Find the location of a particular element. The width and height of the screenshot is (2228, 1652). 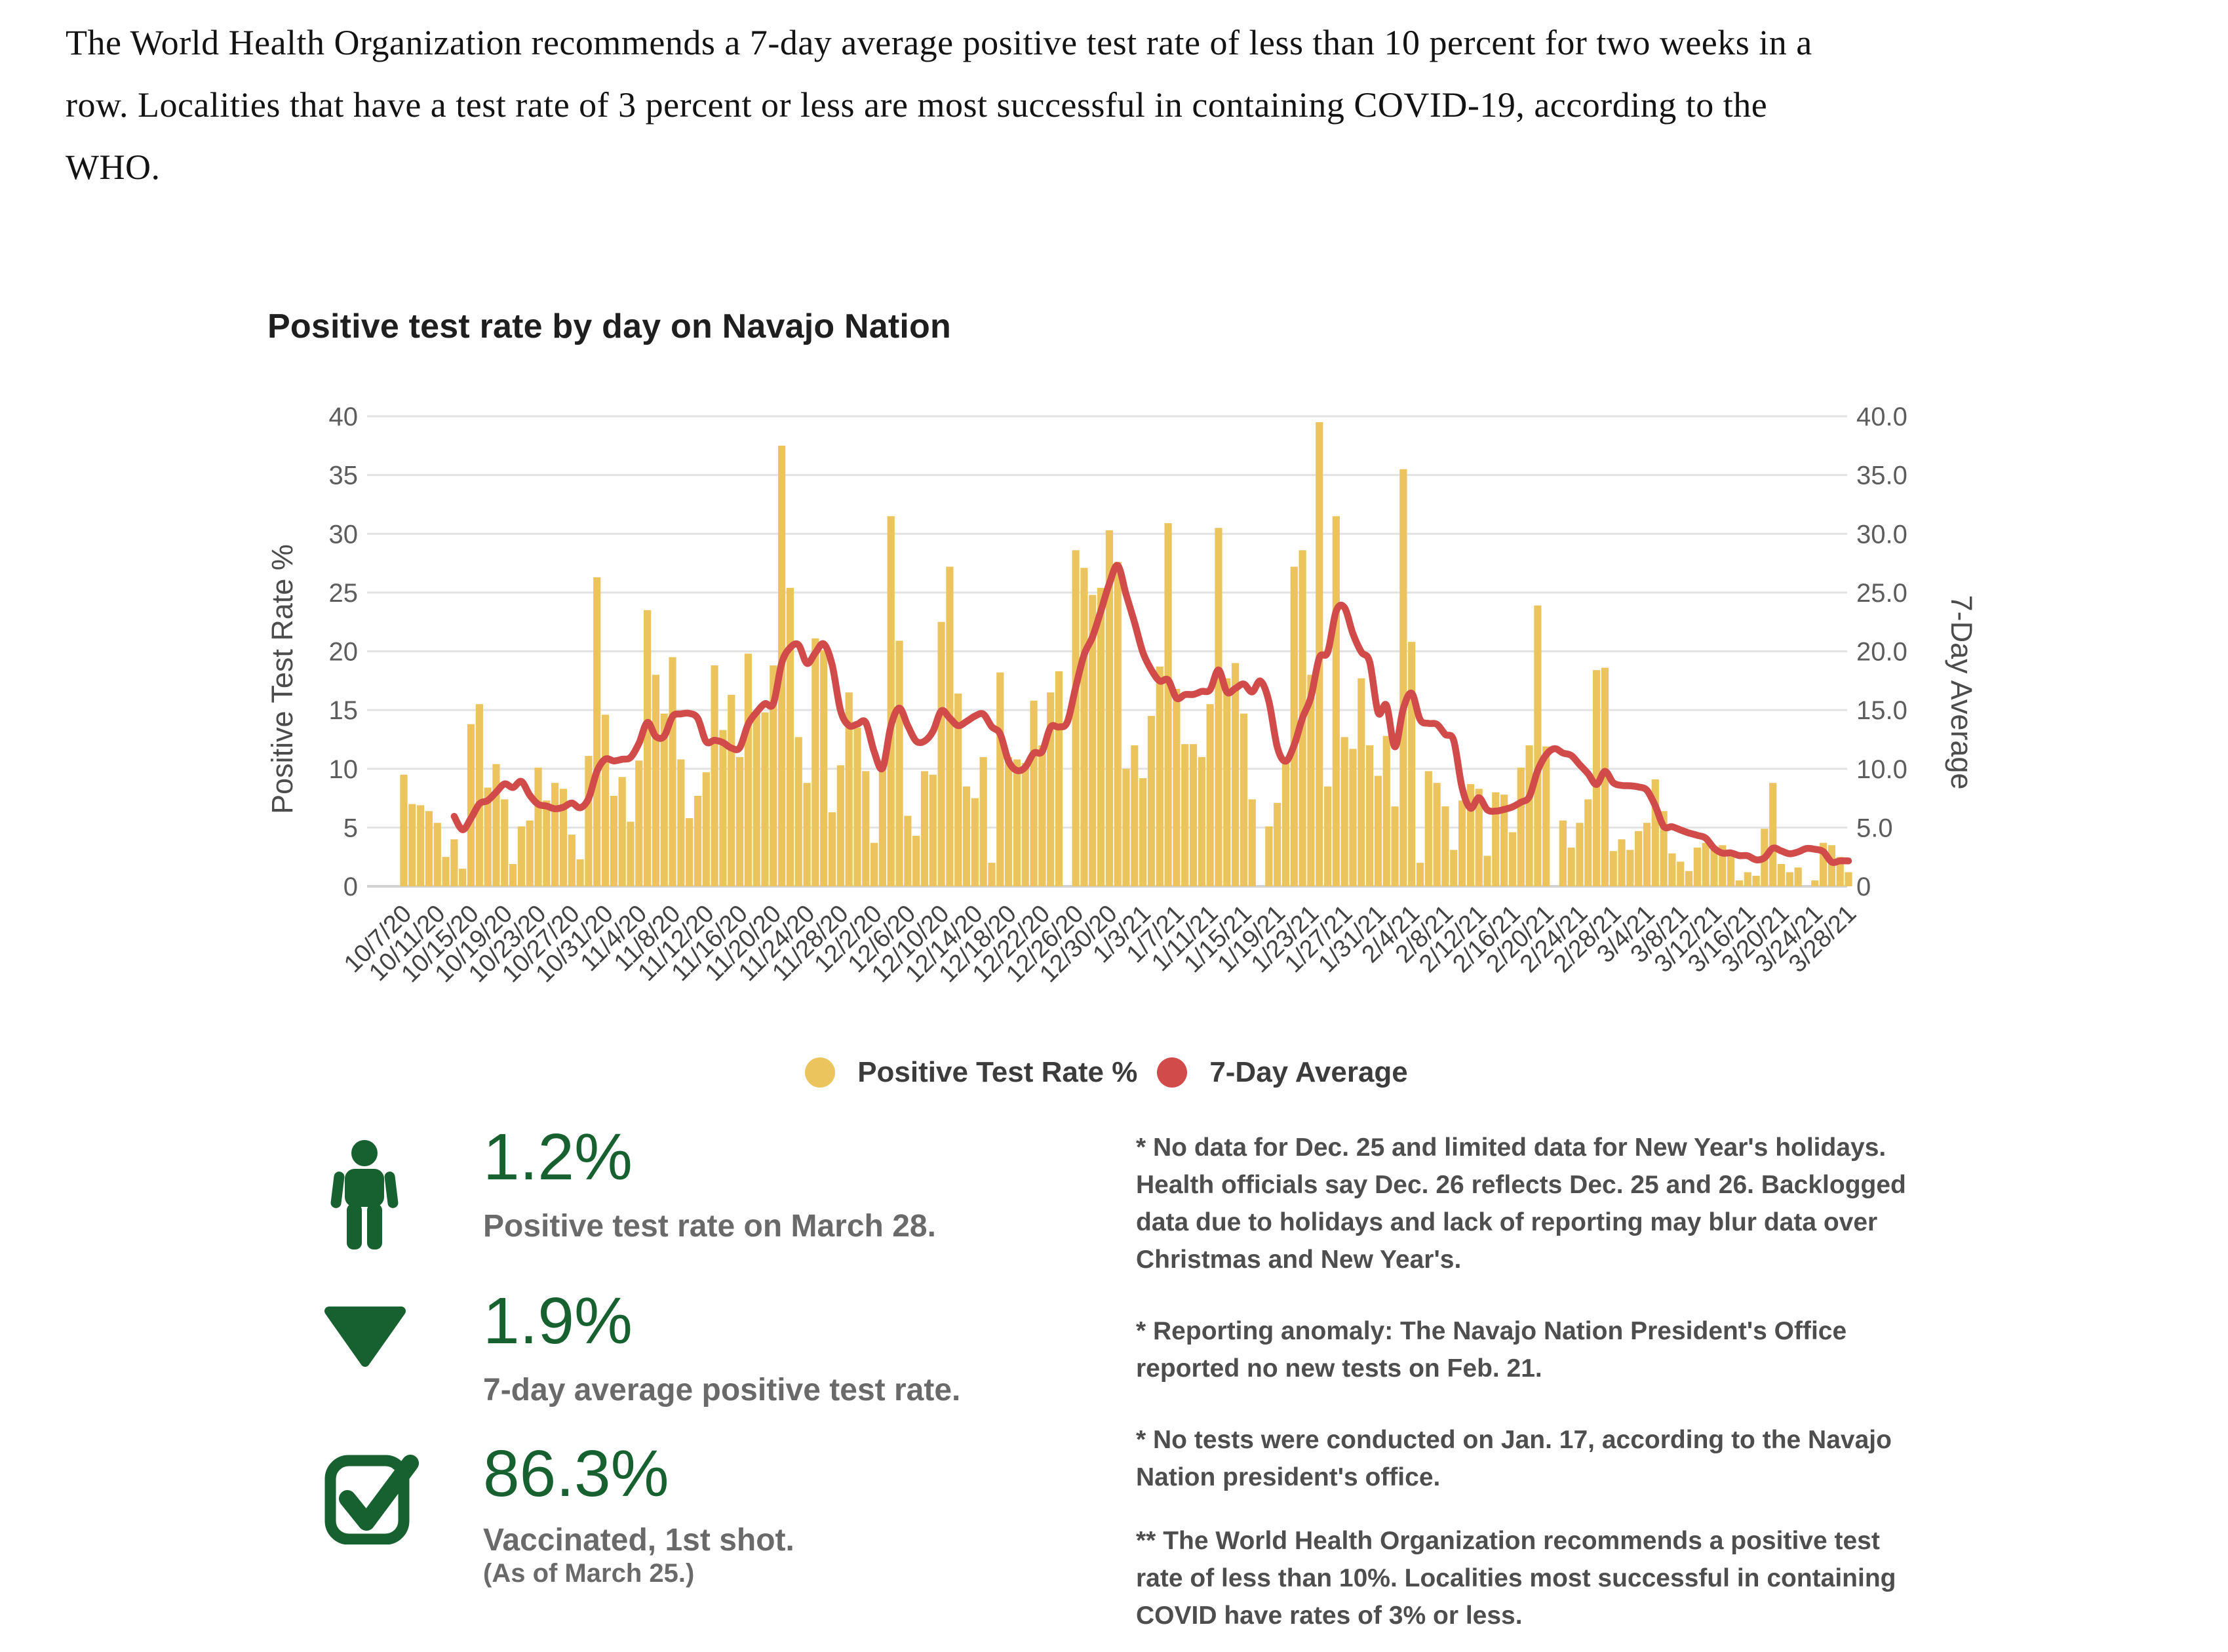

stat-label-7-day-average: 7-day average positive test rate. is located at coordinates (722, 1390).